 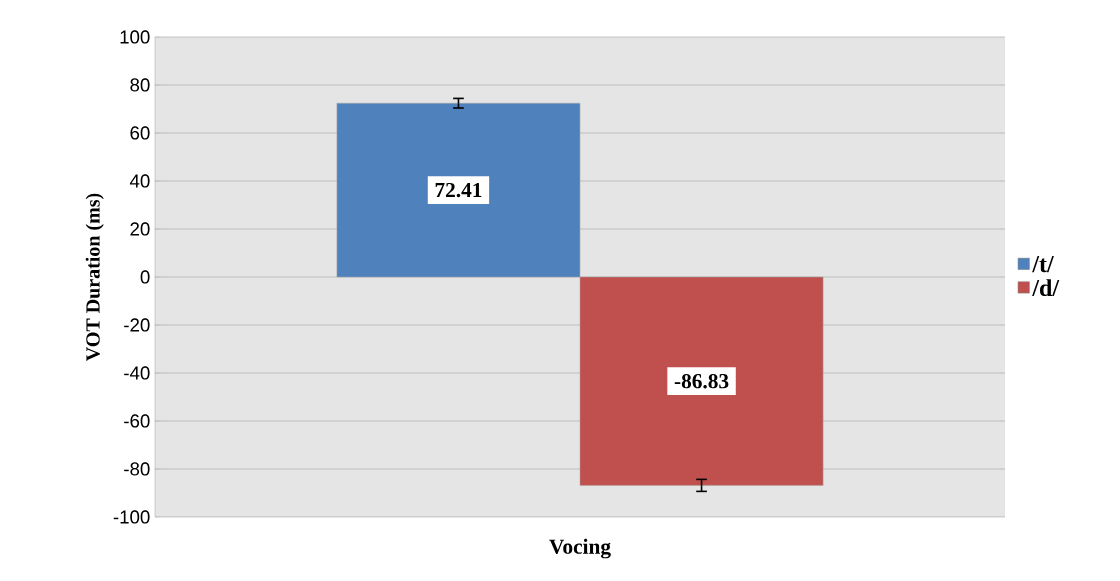 I want to click on y-tick-label: -100, so click(x=131, y=517).